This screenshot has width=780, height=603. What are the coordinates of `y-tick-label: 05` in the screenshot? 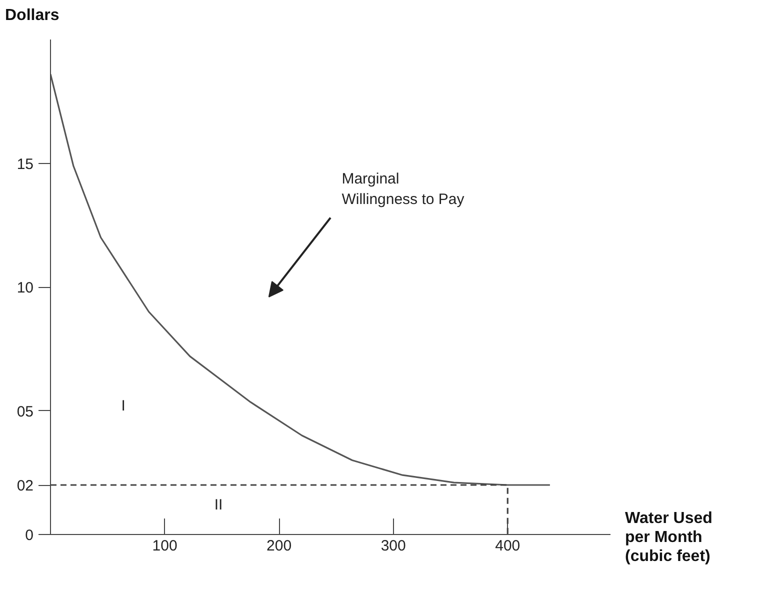 It's located at (25, 411).